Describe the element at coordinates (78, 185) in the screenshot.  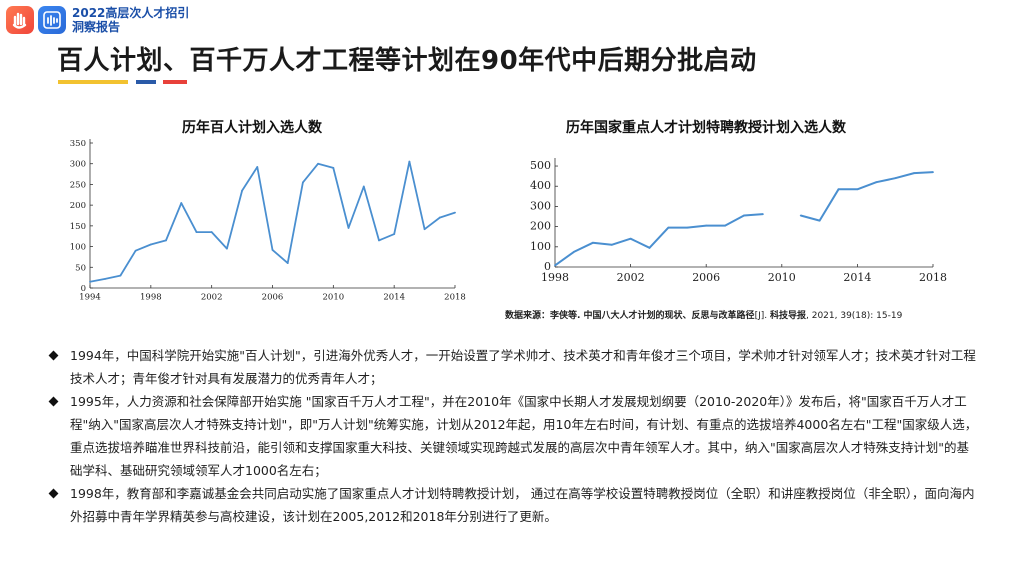
I see `y-tick-label: 250` at that location.